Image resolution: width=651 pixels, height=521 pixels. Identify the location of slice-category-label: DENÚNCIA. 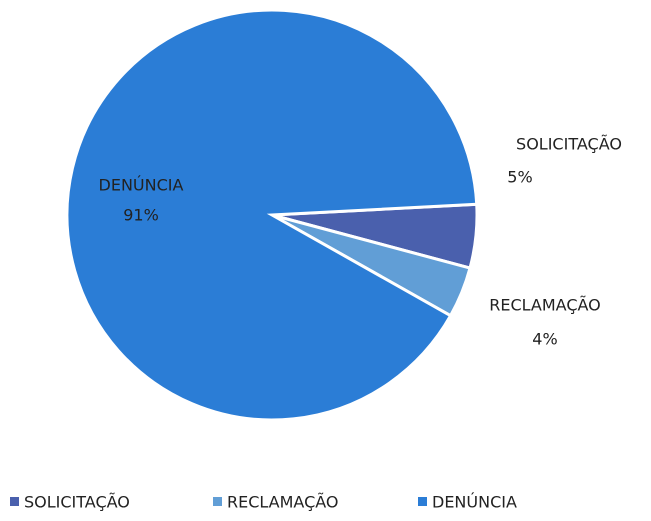
(141, 185).